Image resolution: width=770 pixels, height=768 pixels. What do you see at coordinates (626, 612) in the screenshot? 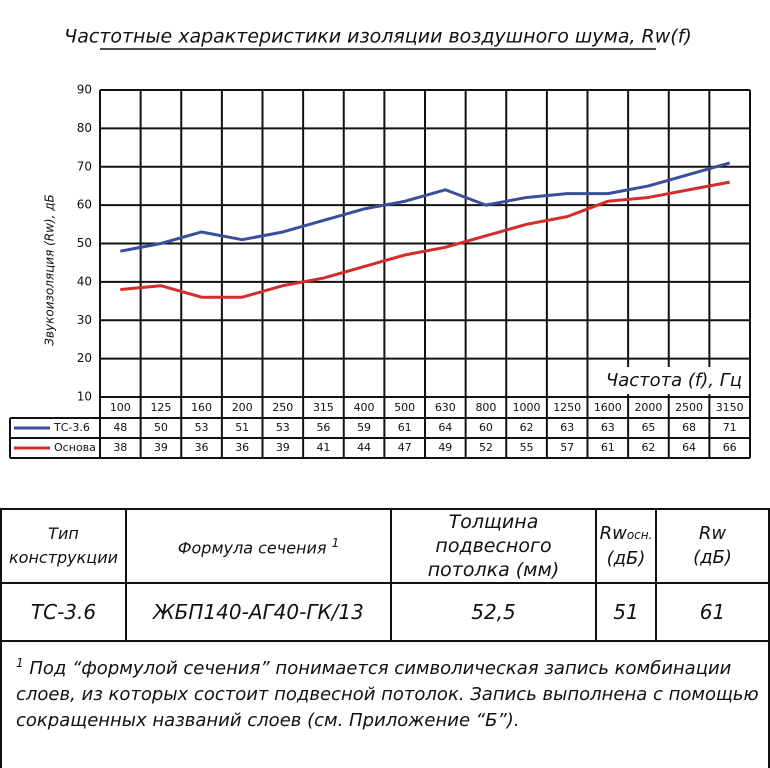
I see `cell: 51` at bounding box center [626, 612].